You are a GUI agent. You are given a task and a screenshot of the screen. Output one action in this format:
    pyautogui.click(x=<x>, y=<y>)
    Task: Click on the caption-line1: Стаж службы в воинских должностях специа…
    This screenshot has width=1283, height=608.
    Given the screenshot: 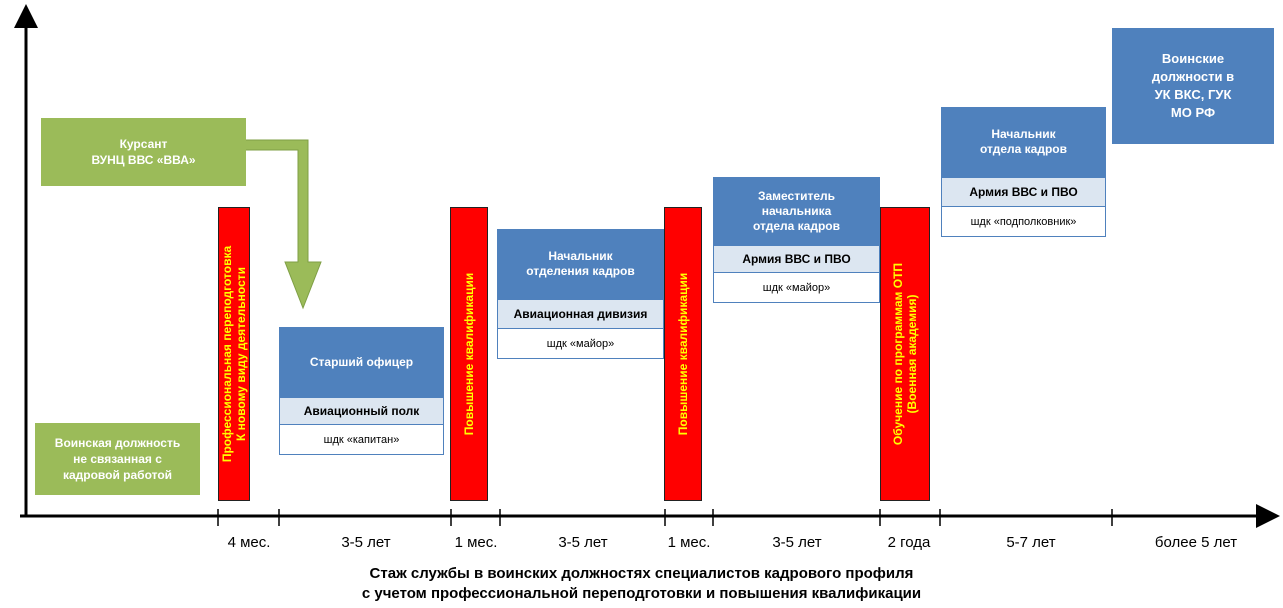 What is the action you would take?
    pyautogui.click(x=641, y=573)
    